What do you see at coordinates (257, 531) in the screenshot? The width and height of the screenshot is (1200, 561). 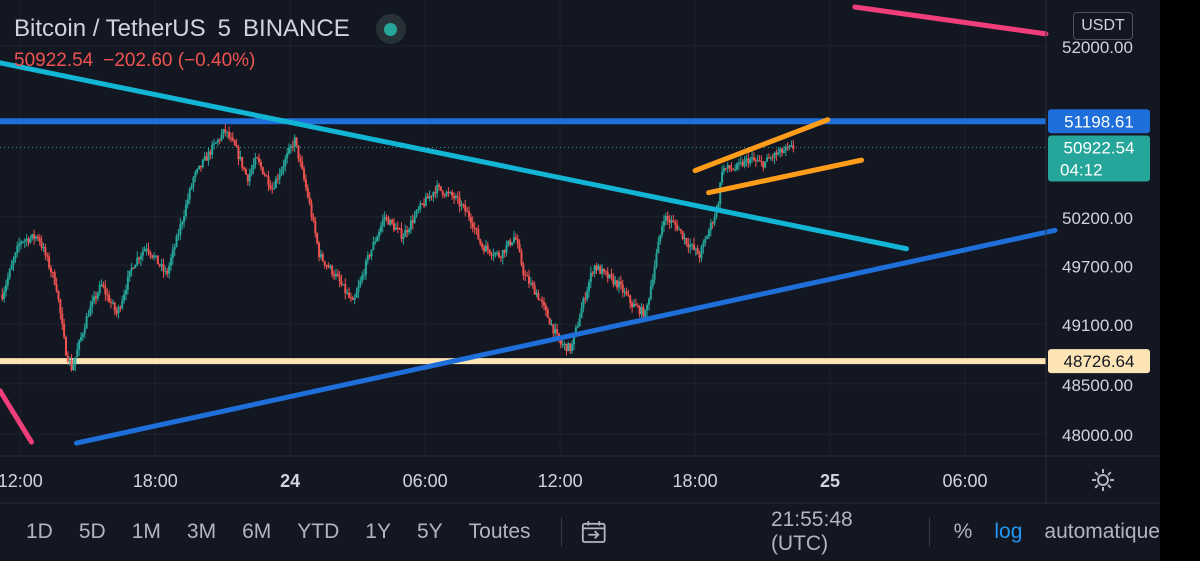 I see `timeframe-6m: 6M` at bounding box center [257, 531].